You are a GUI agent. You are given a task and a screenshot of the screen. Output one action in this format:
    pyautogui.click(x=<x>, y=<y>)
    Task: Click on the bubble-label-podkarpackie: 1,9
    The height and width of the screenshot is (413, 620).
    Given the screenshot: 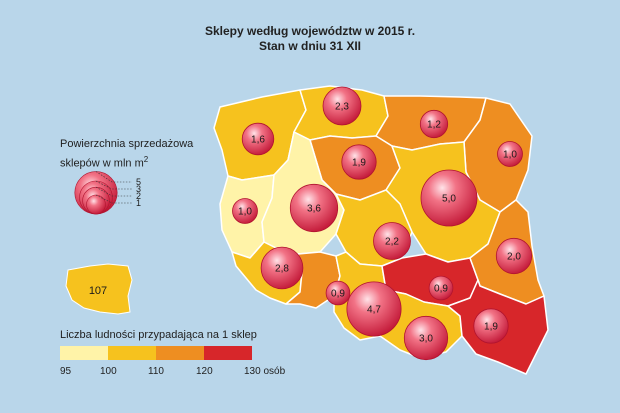 What is the action you would take?
    pyautogui.click(x=491, y=327)
    